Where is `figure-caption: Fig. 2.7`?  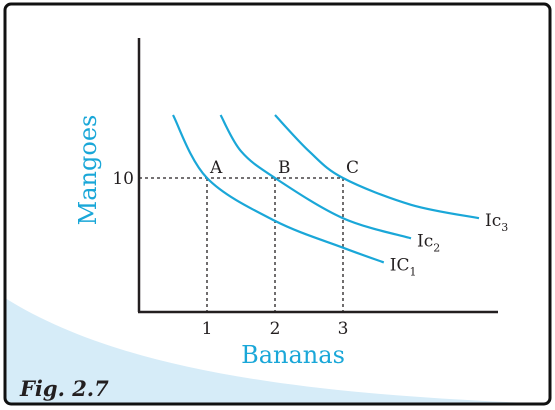 figure-caption: Fig. 2.7 is located at coordinates (64, 388).